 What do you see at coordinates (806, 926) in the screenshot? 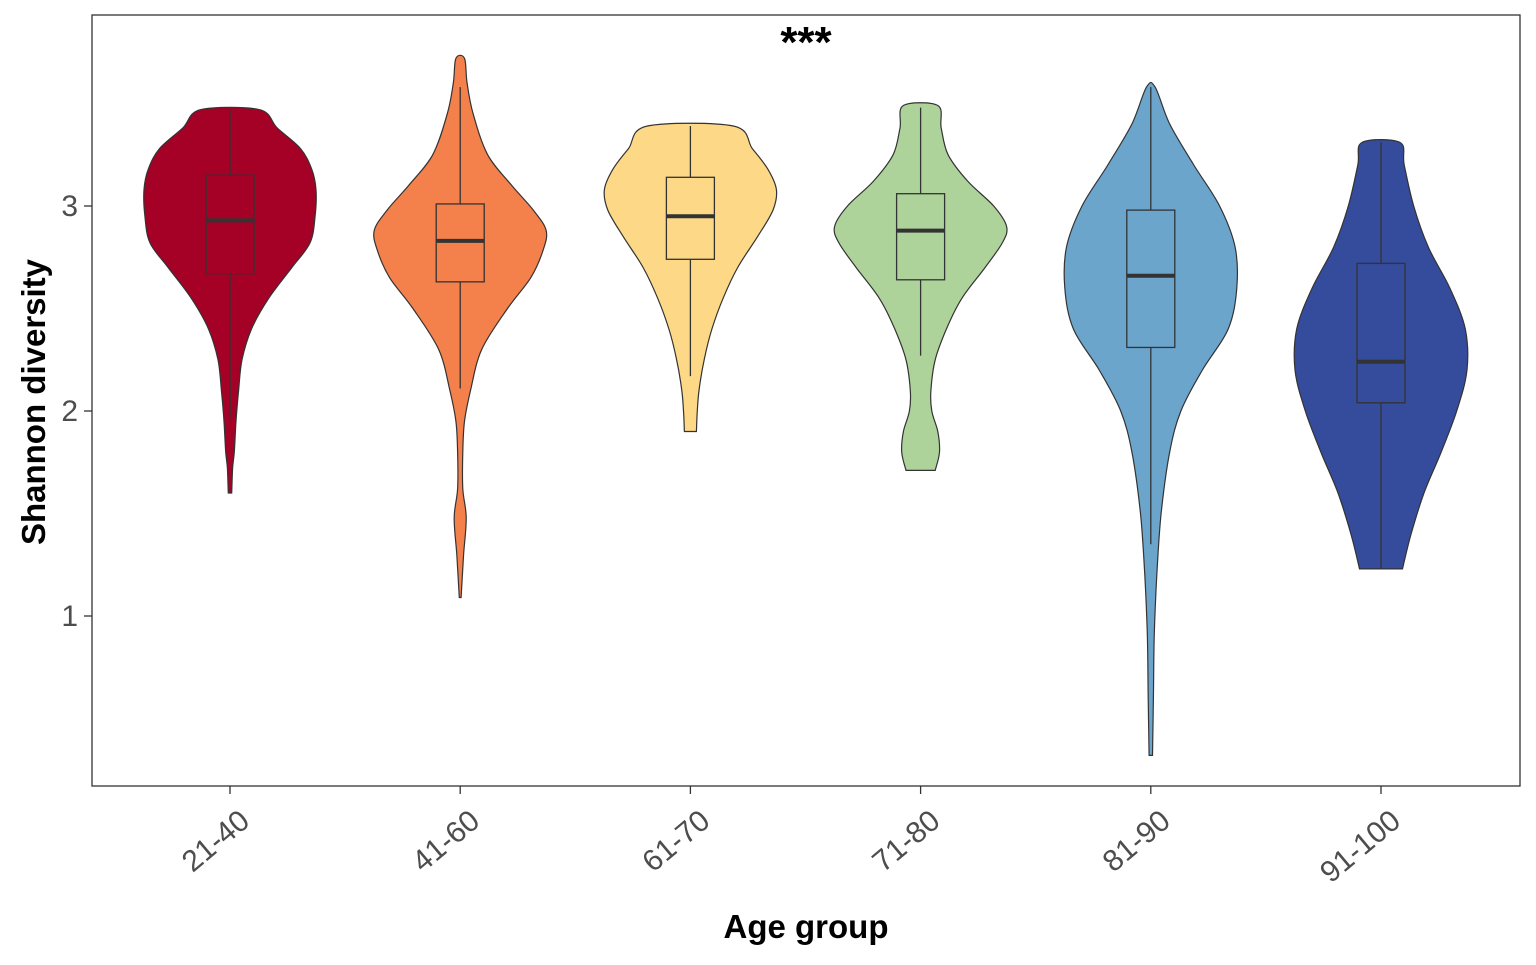
I see `x-axis-title: Age group` at bounding box center [806, 926].